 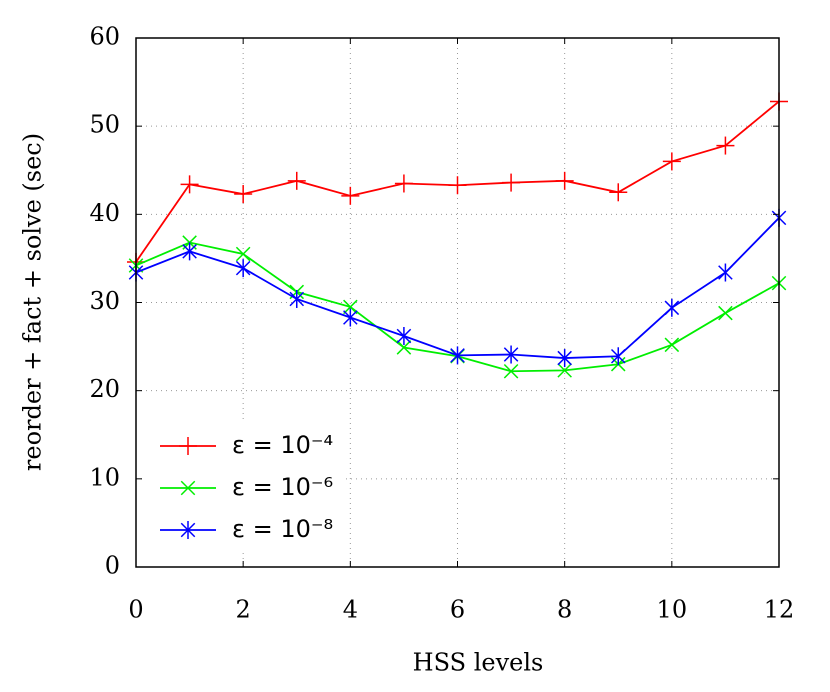 What do you see at coordinates (135, 610) in the screenshot?
I see `x-tick-label: 0` at bounding box center [135, 610].